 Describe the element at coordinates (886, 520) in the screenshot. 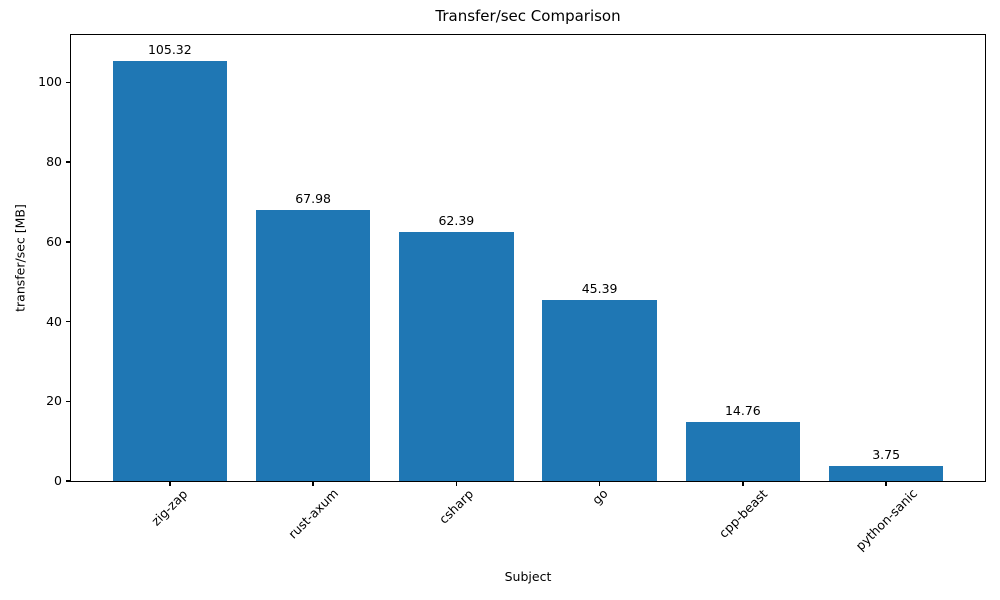

I see `x-tick-label-python-sanic: python-sanic` at that location.